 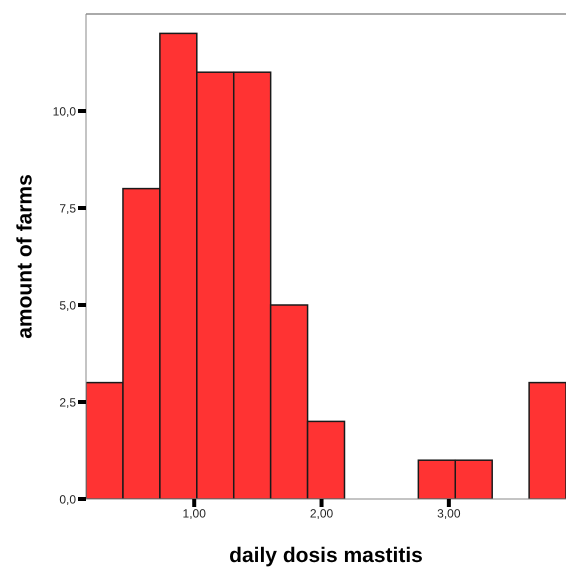 What do you see at coordinates (64, 111) in the screenshot?
I see `y-tick-label: 10,0` at bounding box center [64, 111].